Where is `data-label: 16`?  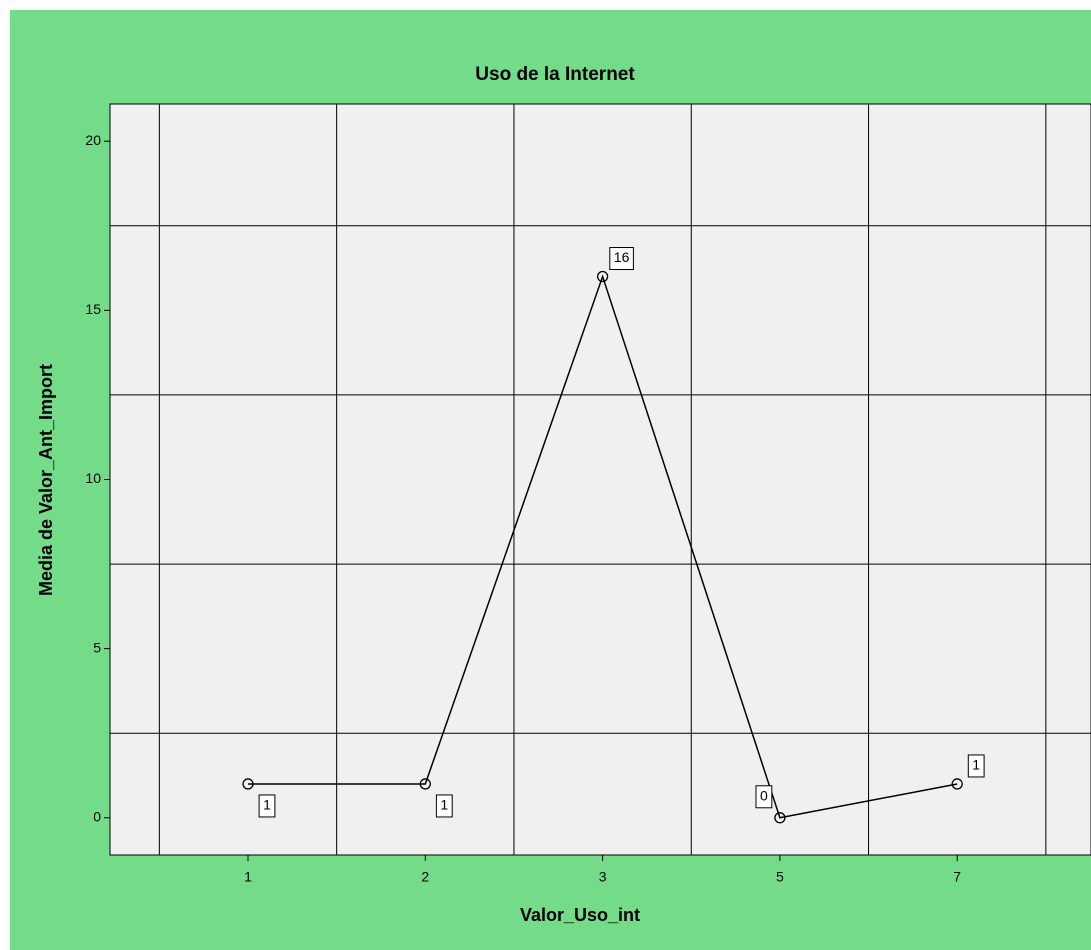 data-label: 16 is located at coordinates (622, 257).